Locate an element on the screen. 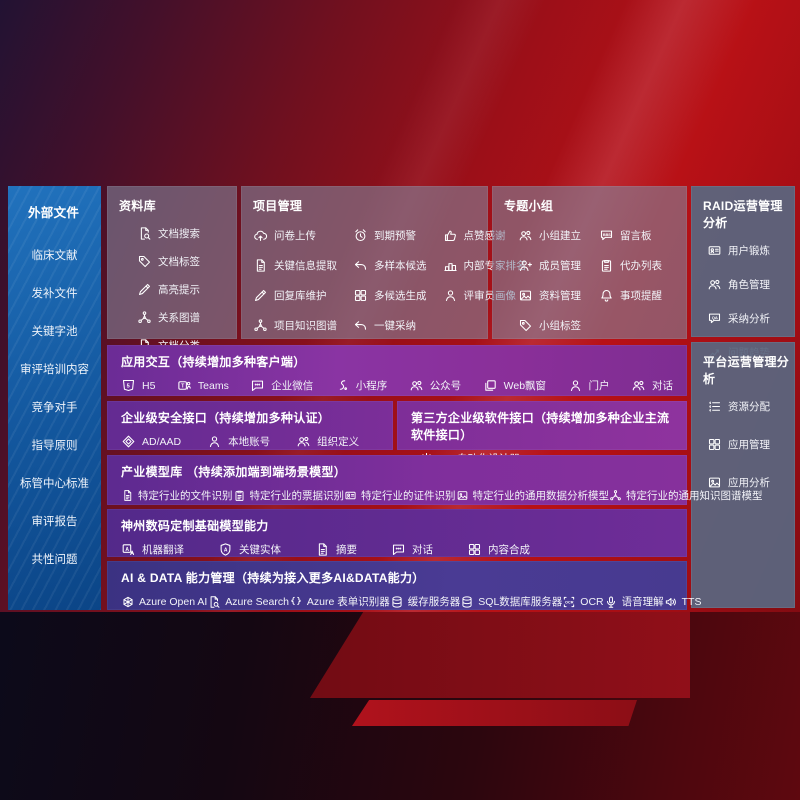  feature-item: 应用分析 is located at coordinates (751, 482).